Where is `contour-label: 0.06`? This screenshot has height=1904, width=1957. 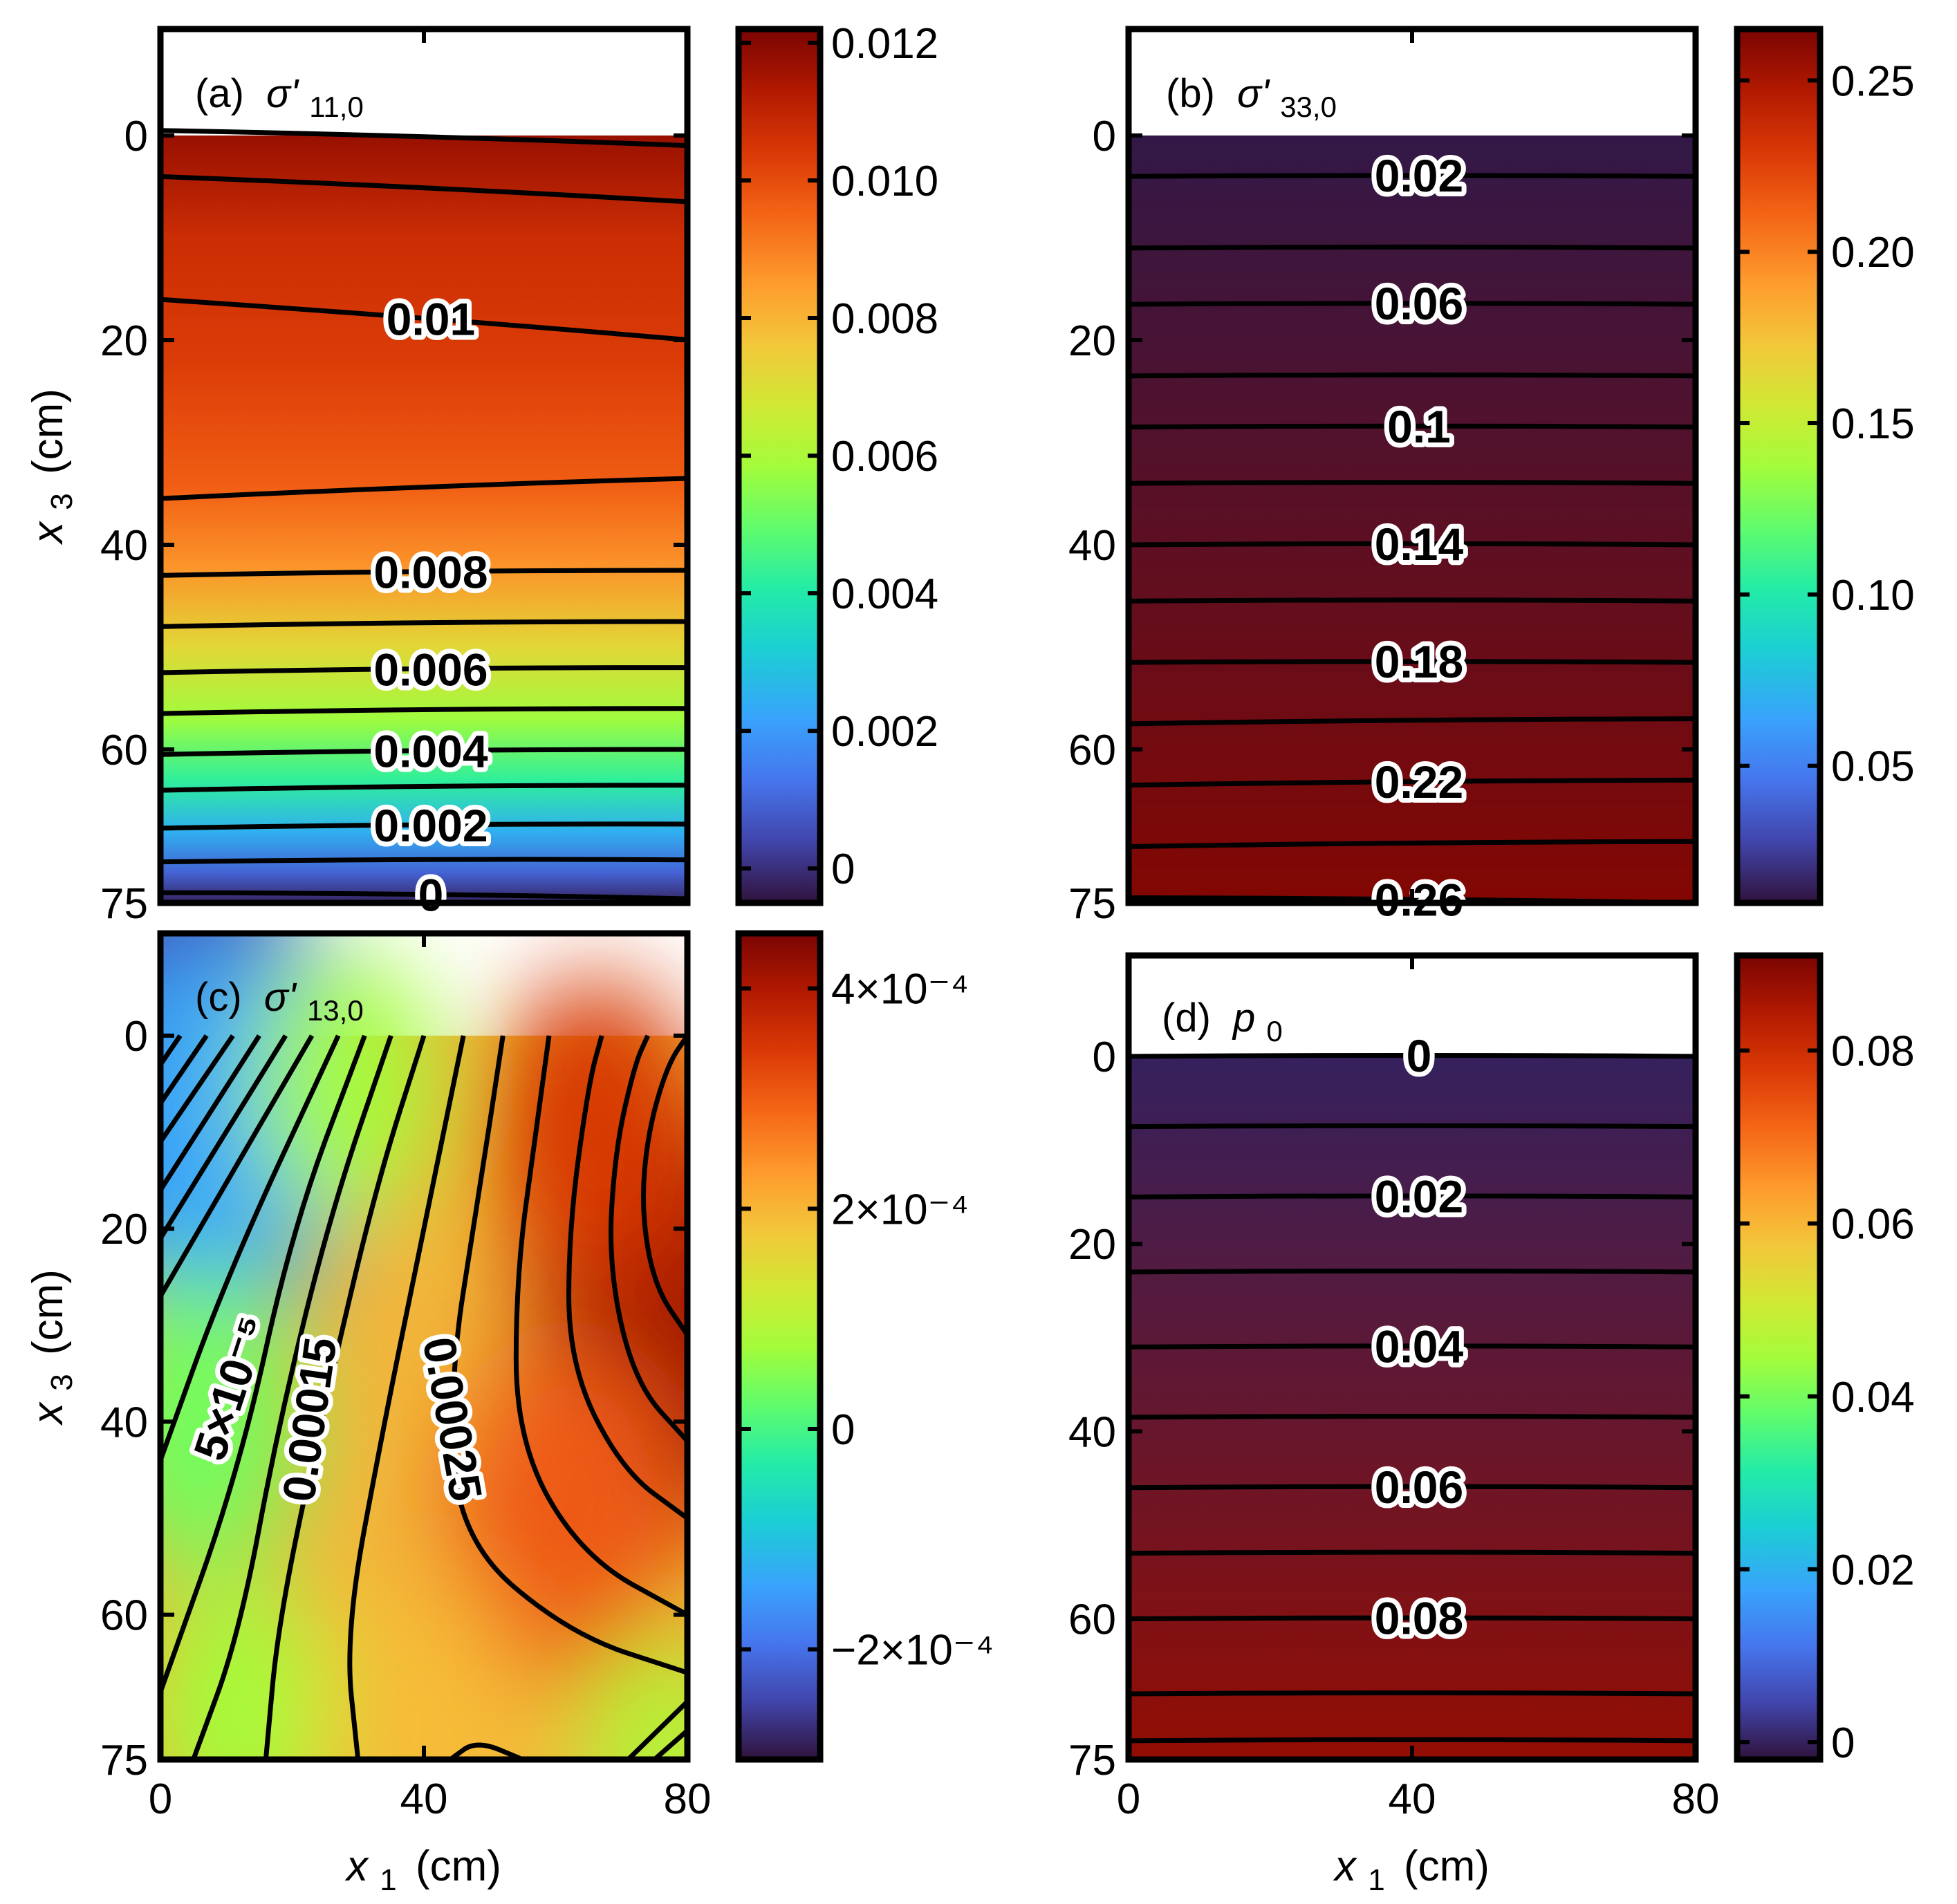 contour-label: 0.06 is located at coordinates (1419, 1487).